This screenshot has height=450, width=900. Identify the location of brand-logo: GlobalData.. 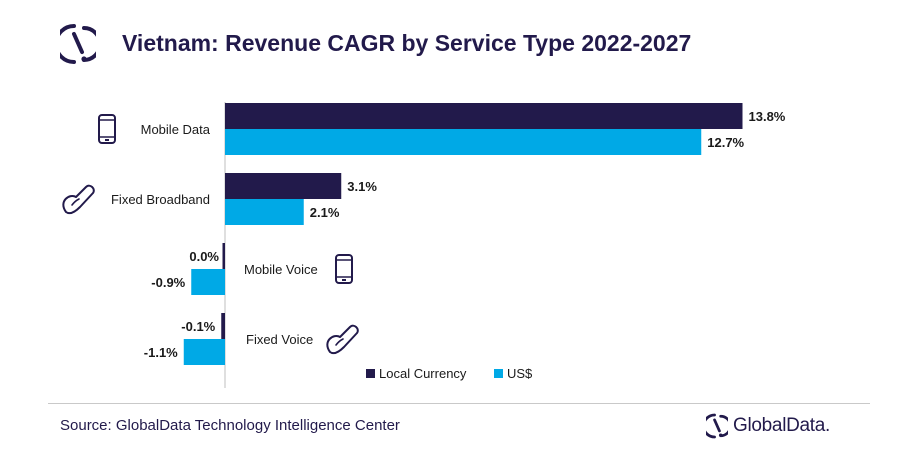
(768, 426).